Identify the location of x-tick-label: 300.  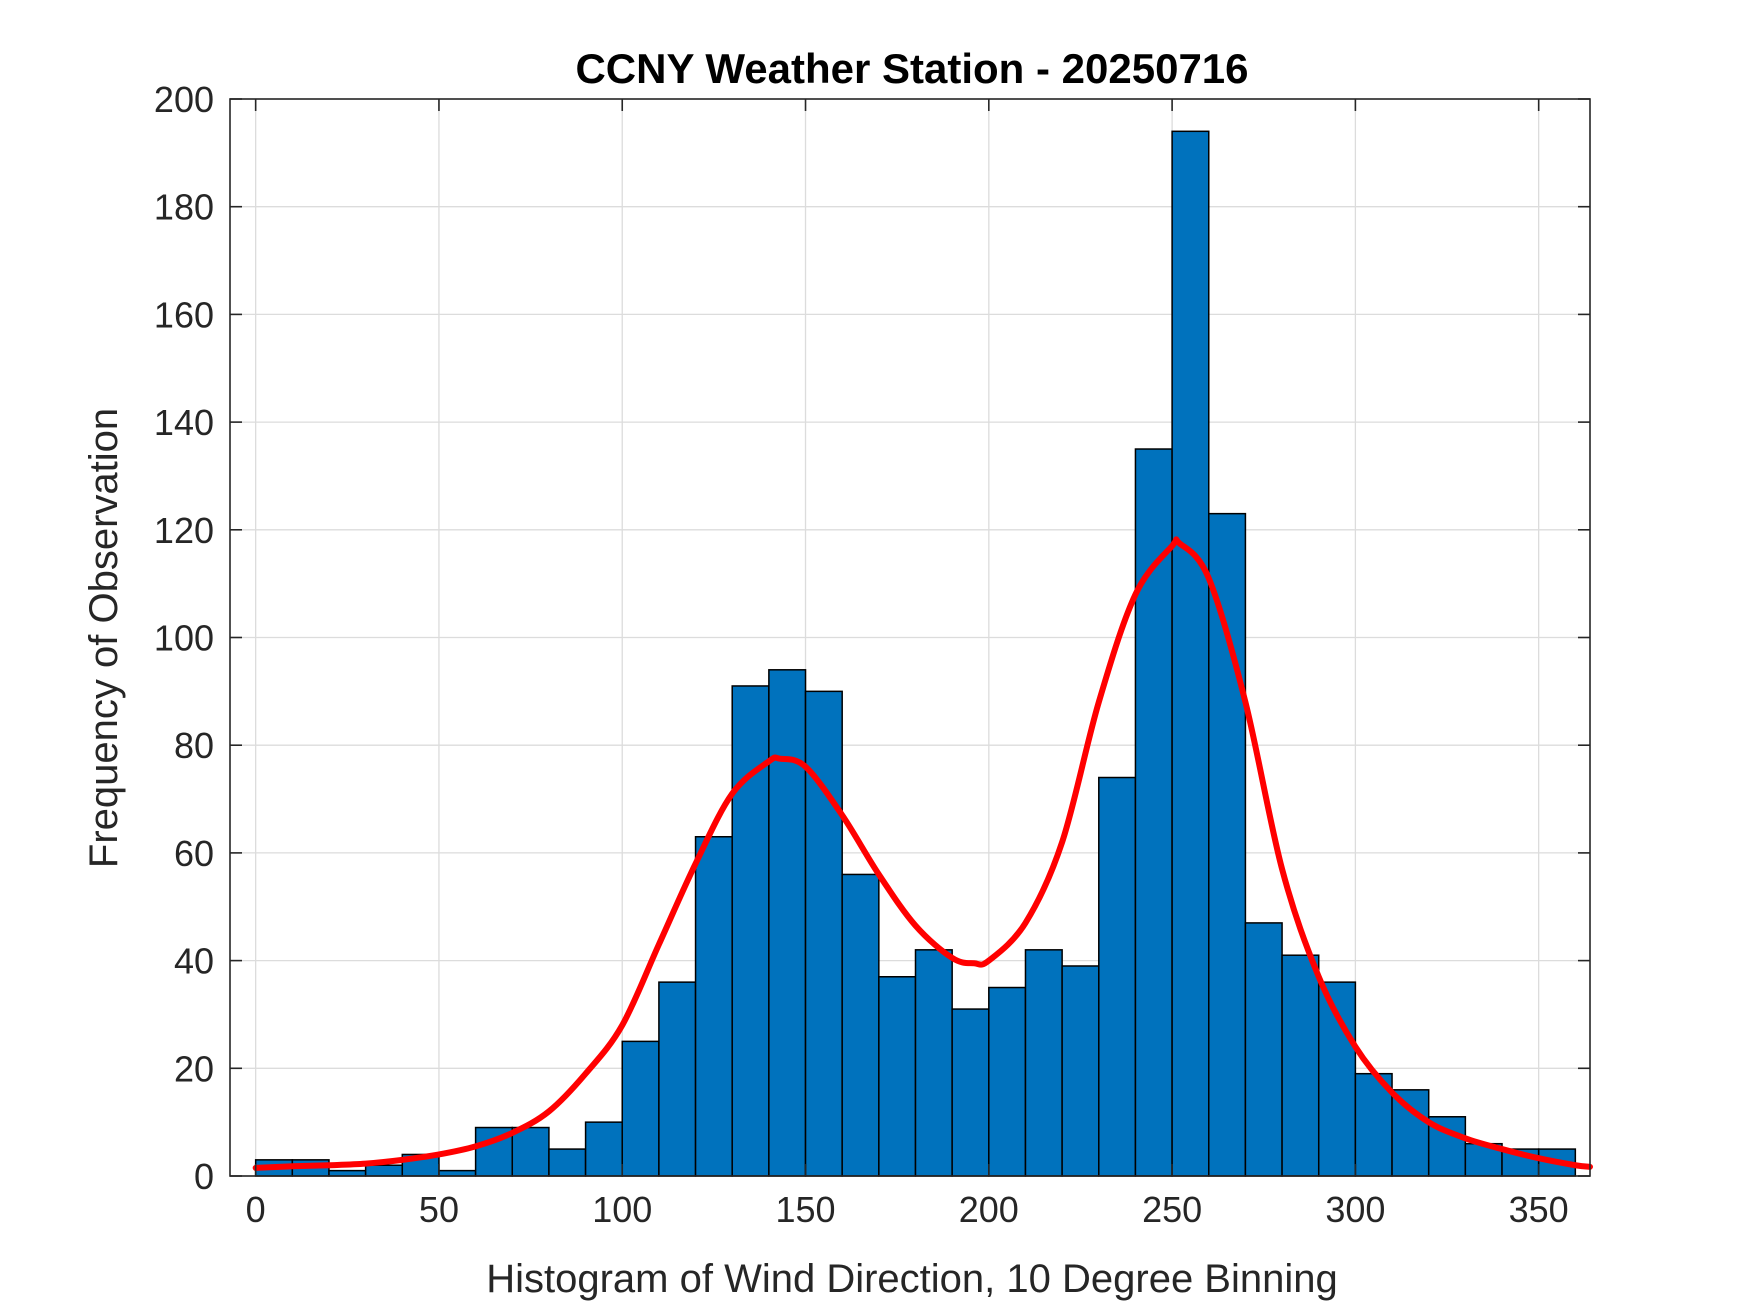
(1355, 1209).